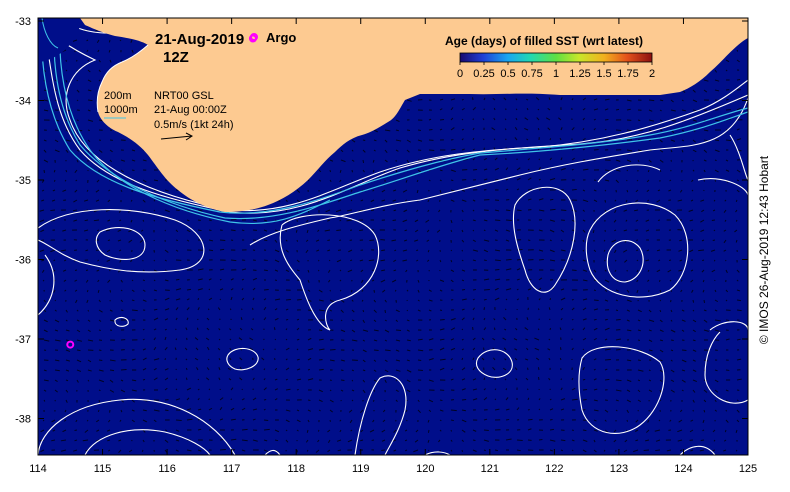 The height and width of the screenshot is (492, 790). I want to click on y-tick-label: -38, so click(23, 420).